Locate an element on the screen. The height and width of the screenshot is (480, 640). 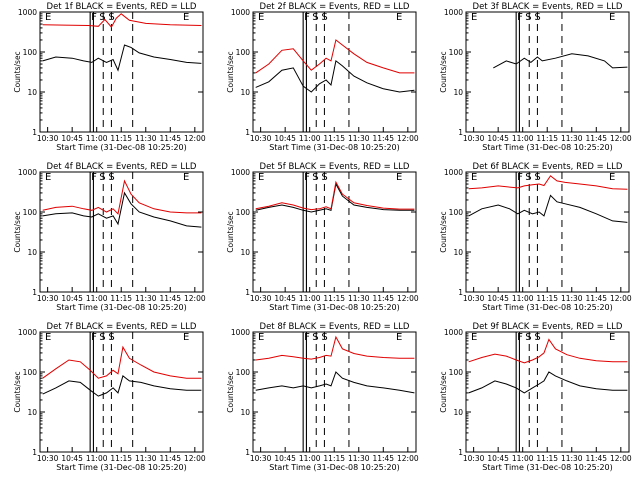
panel-title: Det 3f BLACK = Events, RED = LLD is located at coordinates (548, 7).